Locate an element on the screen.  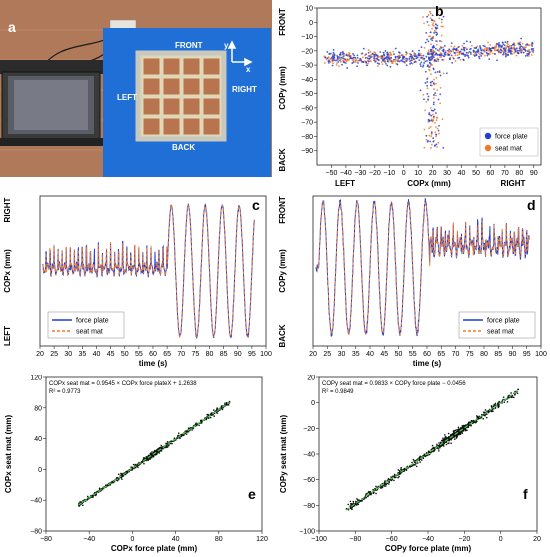
y-side-label-bottom: LEFT is located at coordinates (7, 336).